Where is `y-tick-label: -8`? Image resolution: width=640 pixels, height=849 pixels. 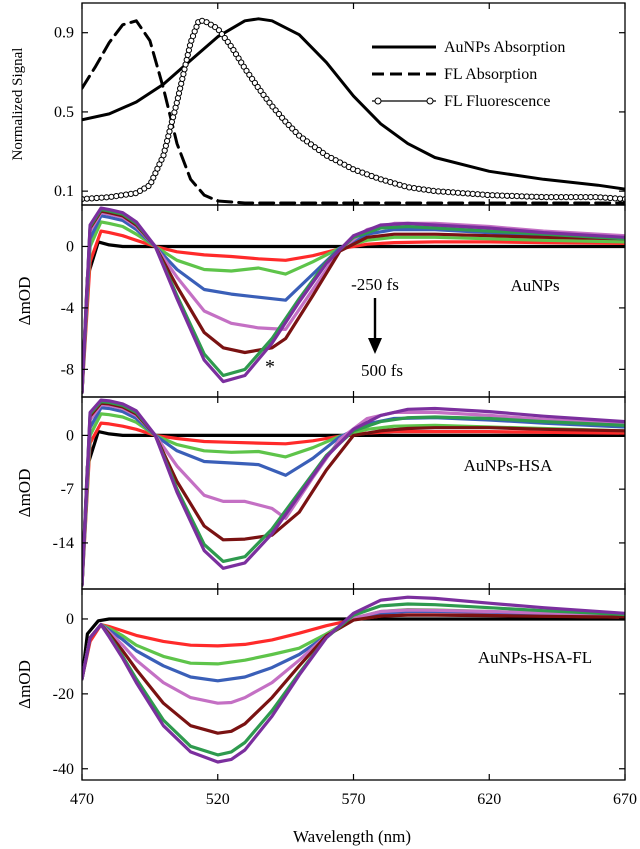 y-tick-label: -8 is located at coordinates (67, 369).